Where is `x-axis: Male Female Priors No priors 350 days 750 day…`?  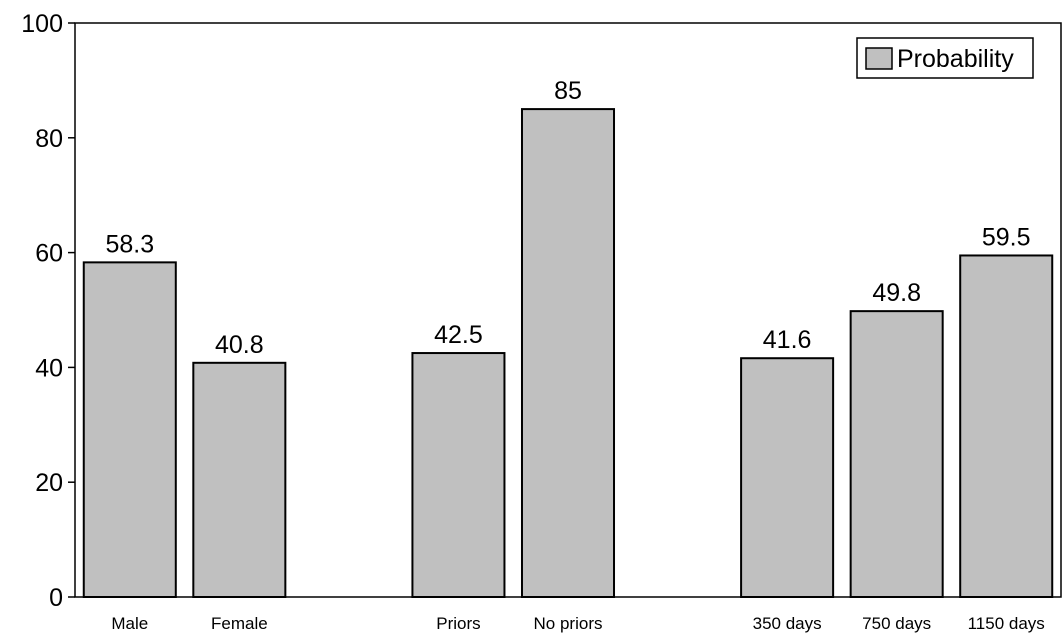
x-axis: Male Female Priors No priors 350 days 750 day… is located at coordinates (577, 623).